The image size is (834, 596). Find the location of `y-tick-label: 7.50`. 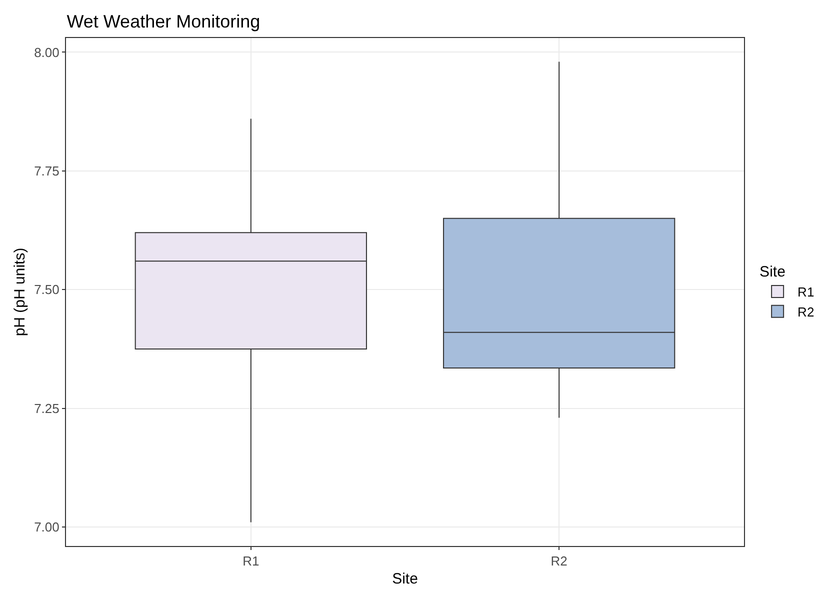

y-tick-label: 7.50 is located at coordinates (47, 290).